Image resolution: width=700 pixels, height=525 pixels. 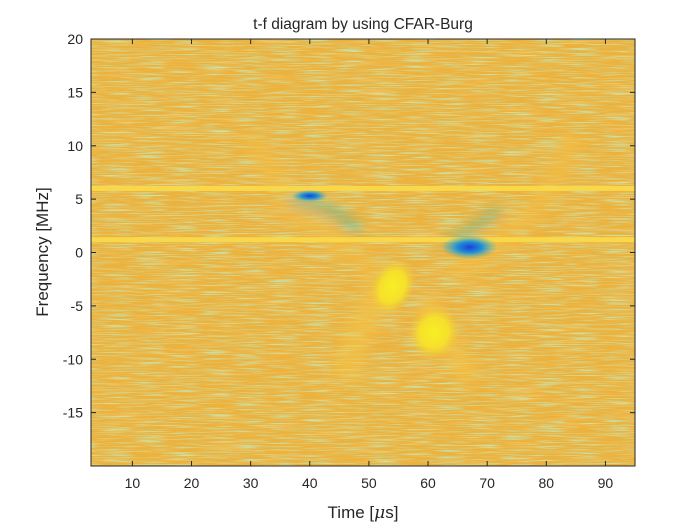 What do you see at coordinates (363, 513) in the screenshot?
I see `x-axis-label: Time [μs]` at bounding box center [363, 513].